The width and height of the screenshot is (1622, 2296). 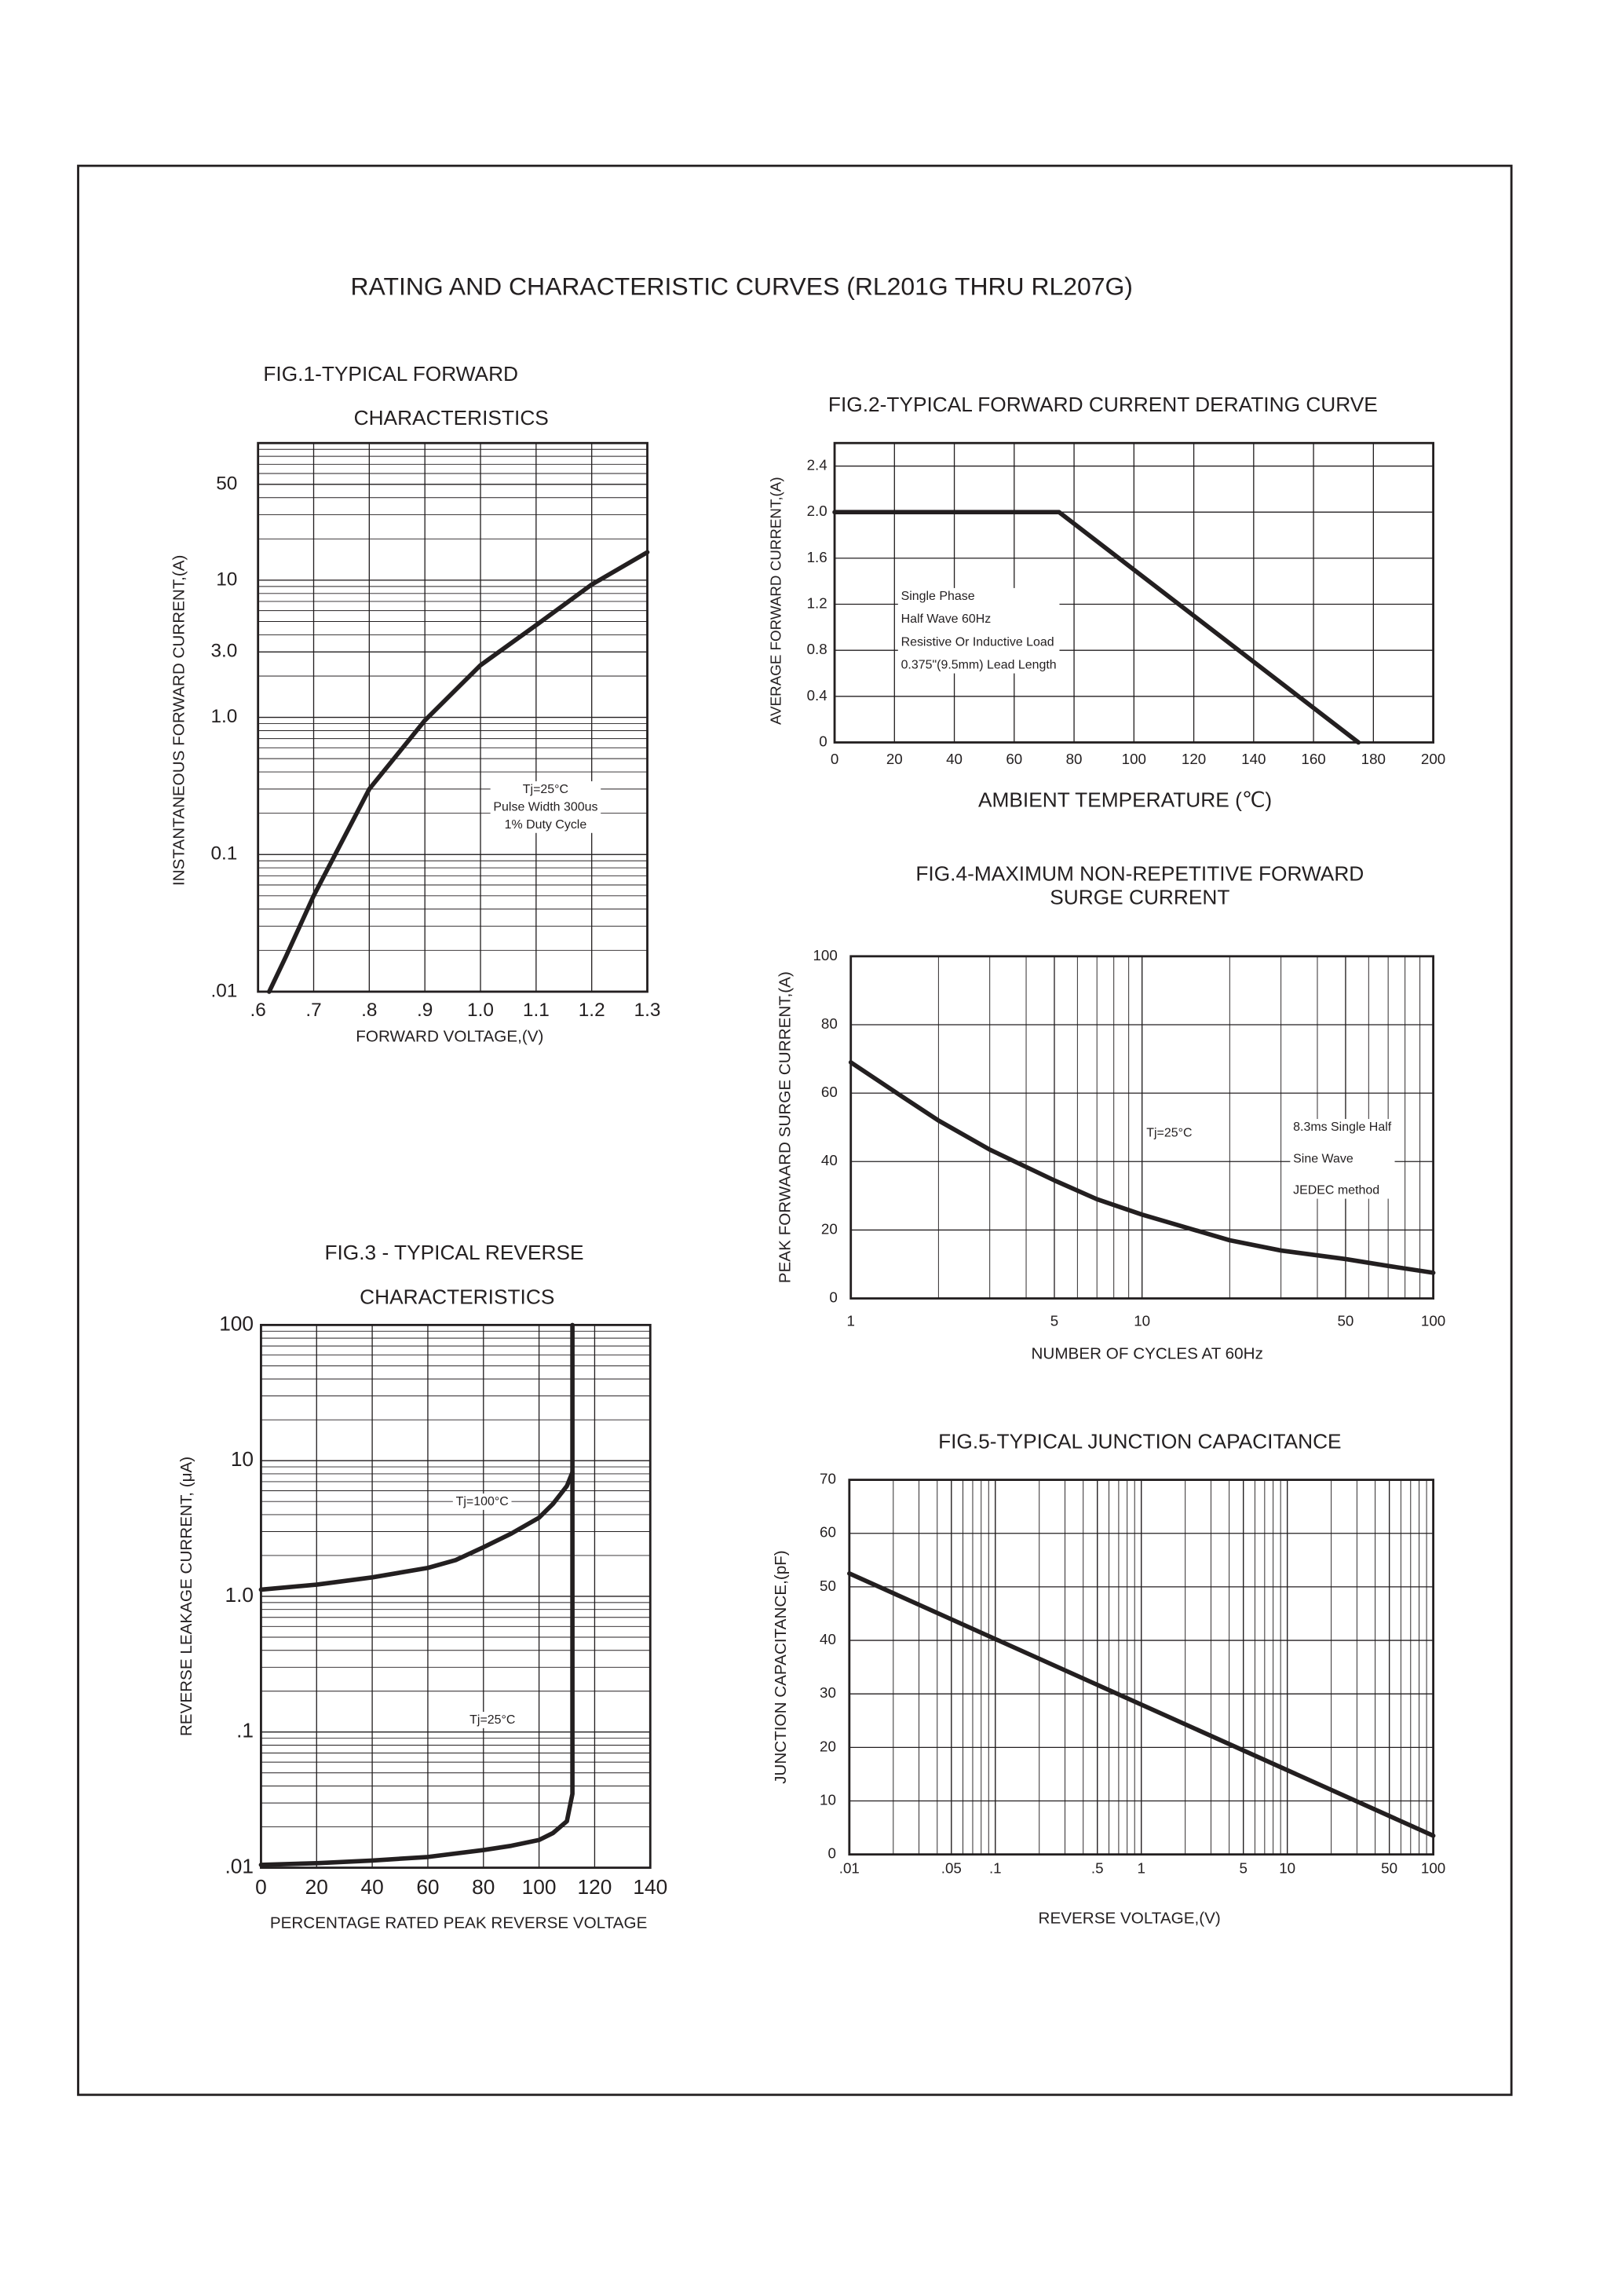 What do you see at coordinates (830, 1092) in the screenshot?
I see `y-tick-label: 60` at bounding box center [830, 1092].